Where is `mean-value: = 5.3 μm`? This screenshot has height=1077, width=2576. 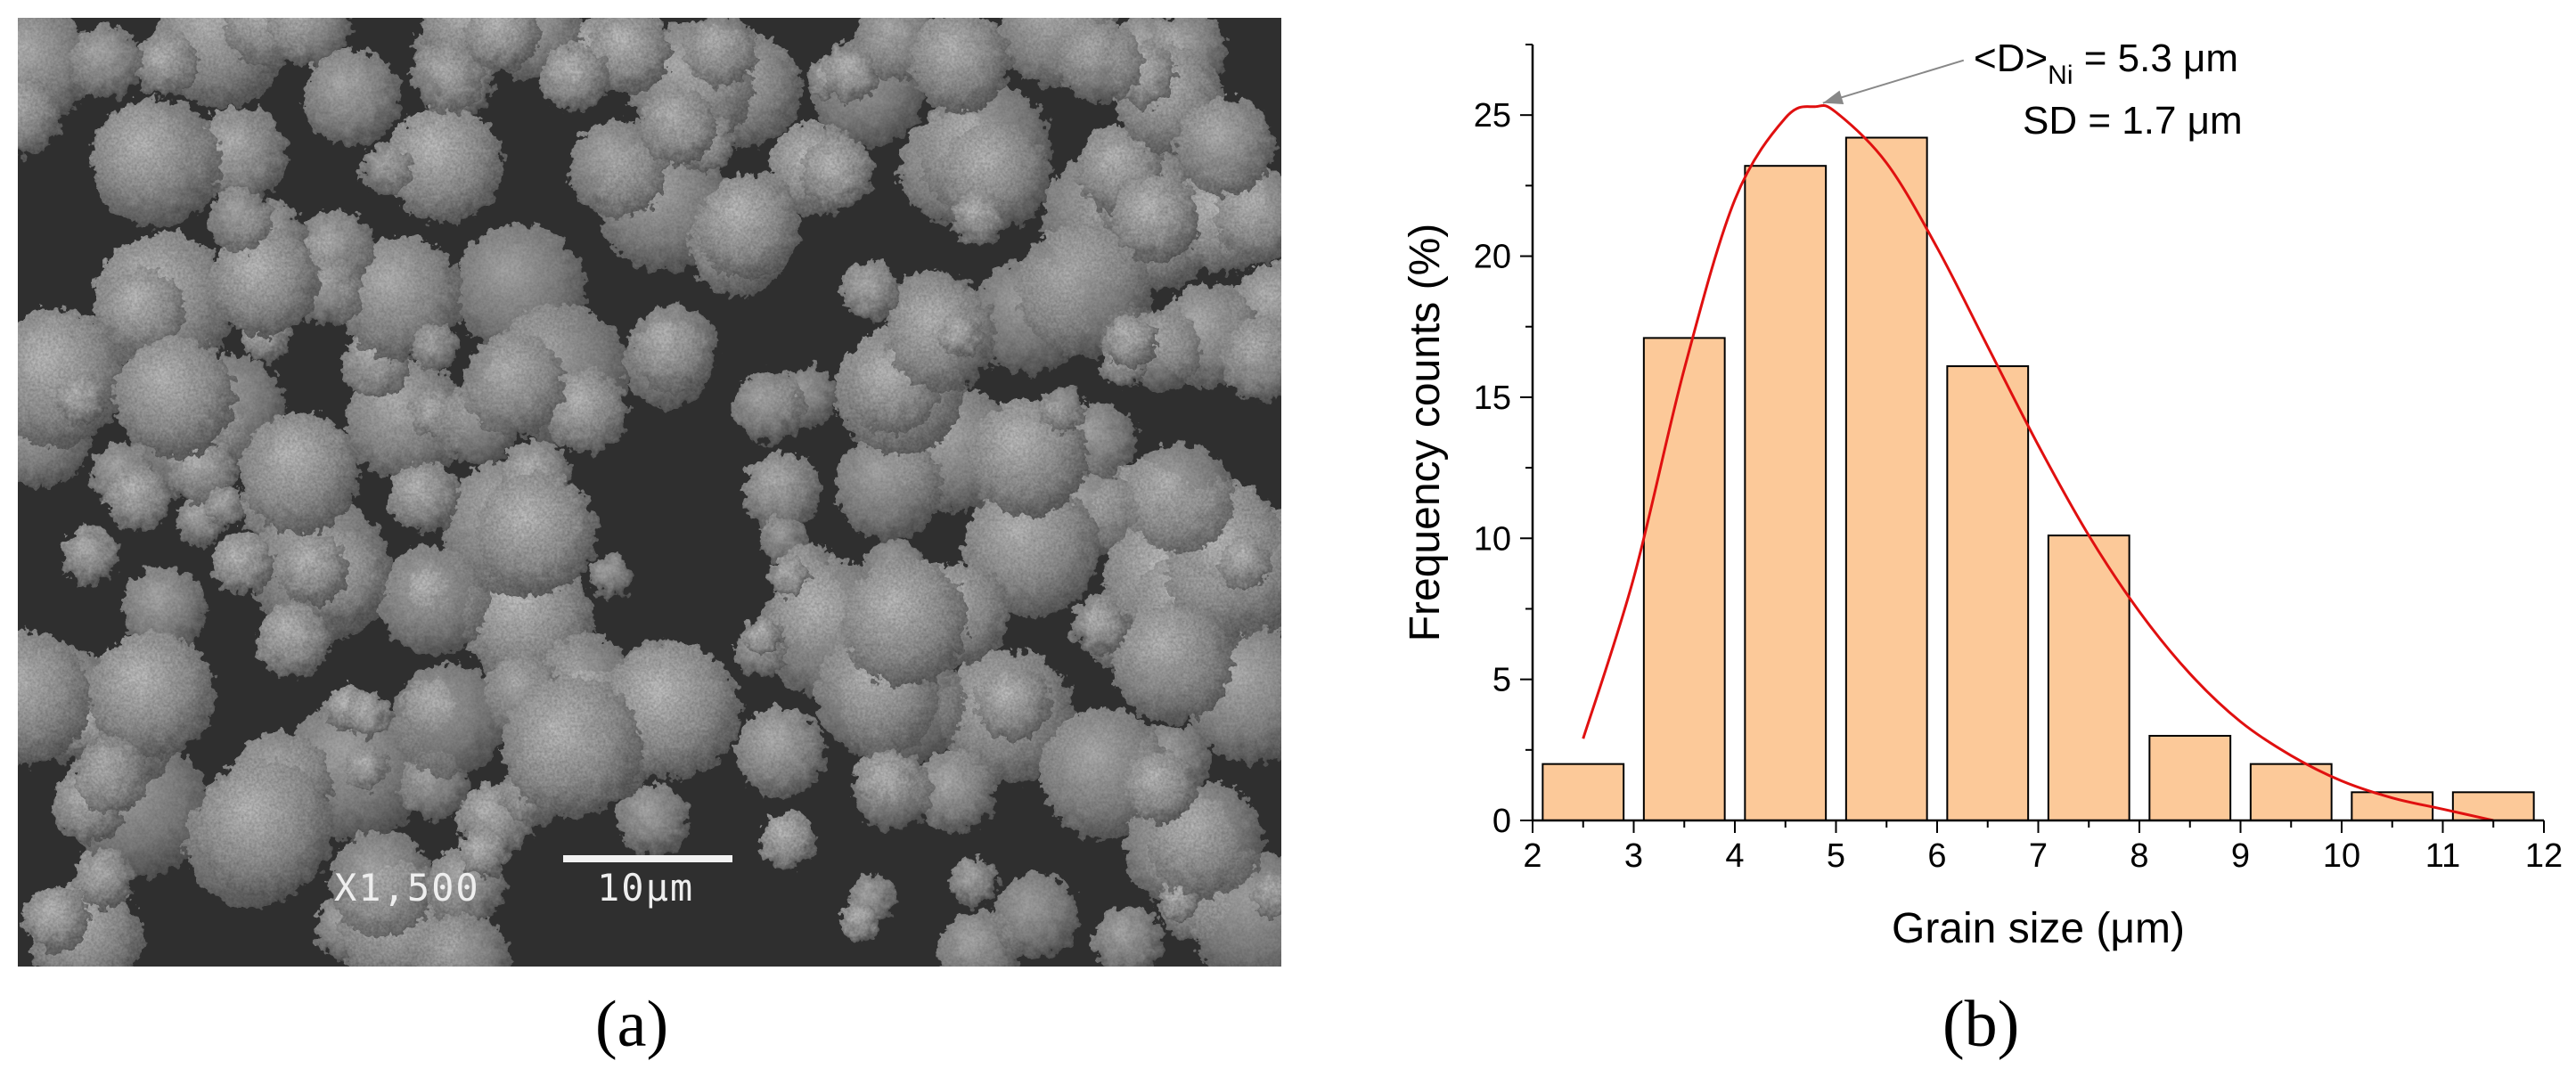 mean-value: = 5.3 μm is located at coordinates (2156, 58).